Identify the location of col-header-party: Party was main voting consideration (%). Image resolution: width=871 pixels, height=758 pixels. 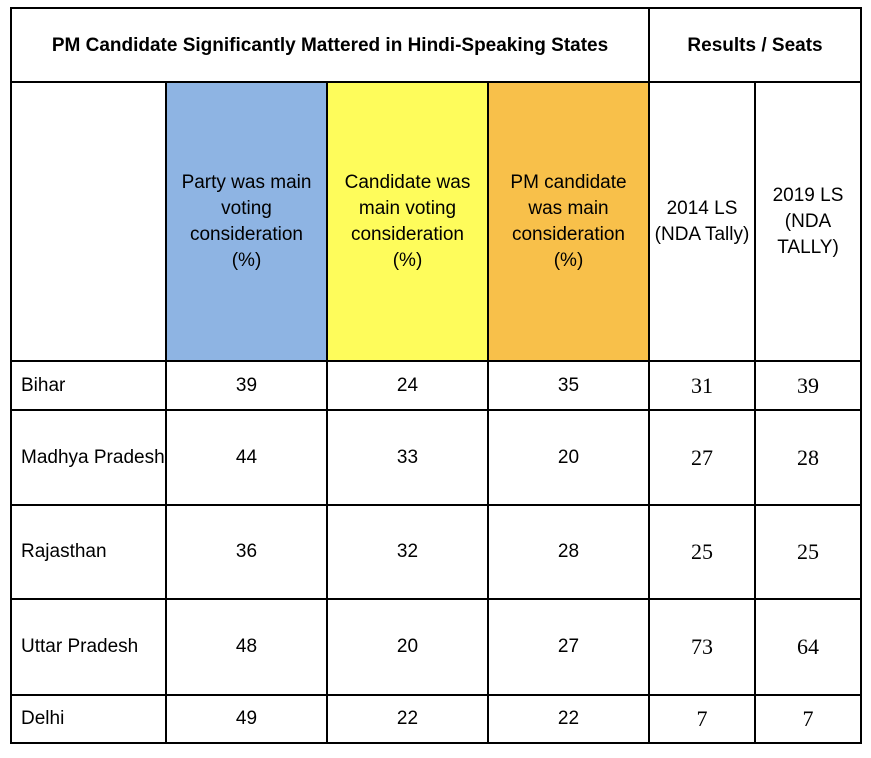
(246, 221).